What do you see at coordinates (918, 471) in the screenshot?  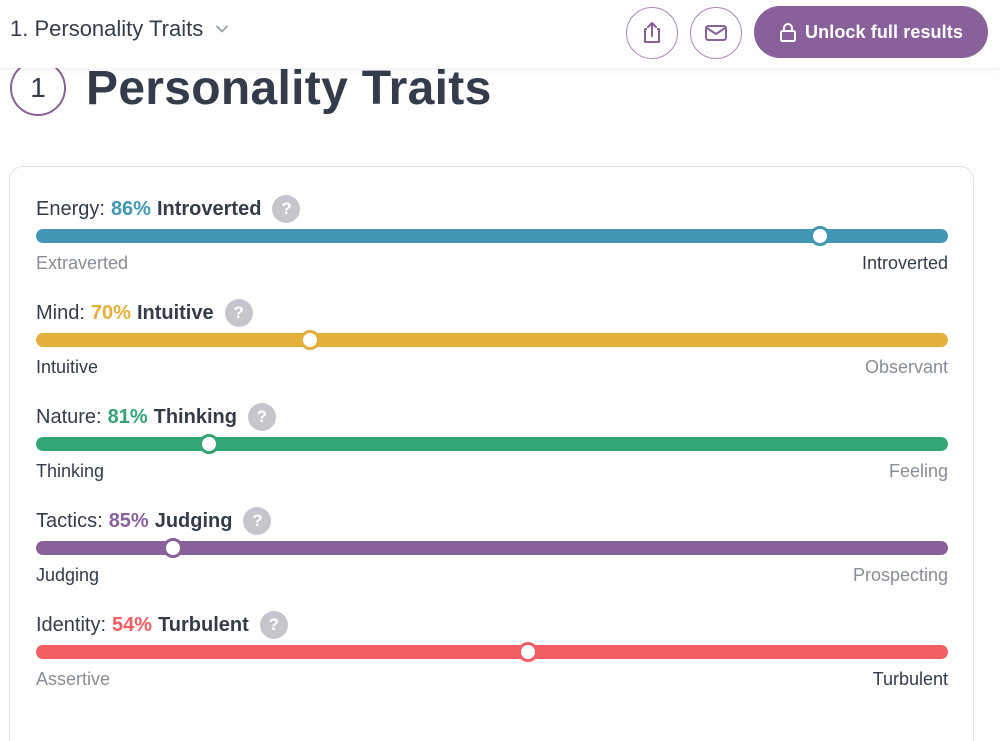 I see `trait-right-label: Feeling` at bounding box center [918, 471].